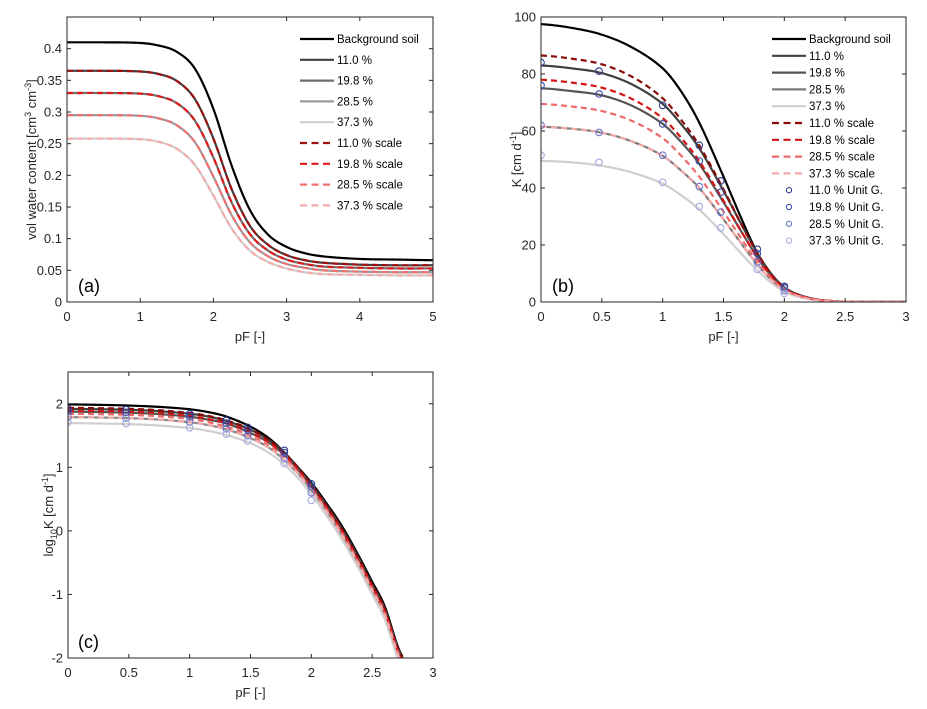 This screenshot has width=927, height=709. I want to click on y-axis-label: log10K [cm d-1], so click(49, 514).